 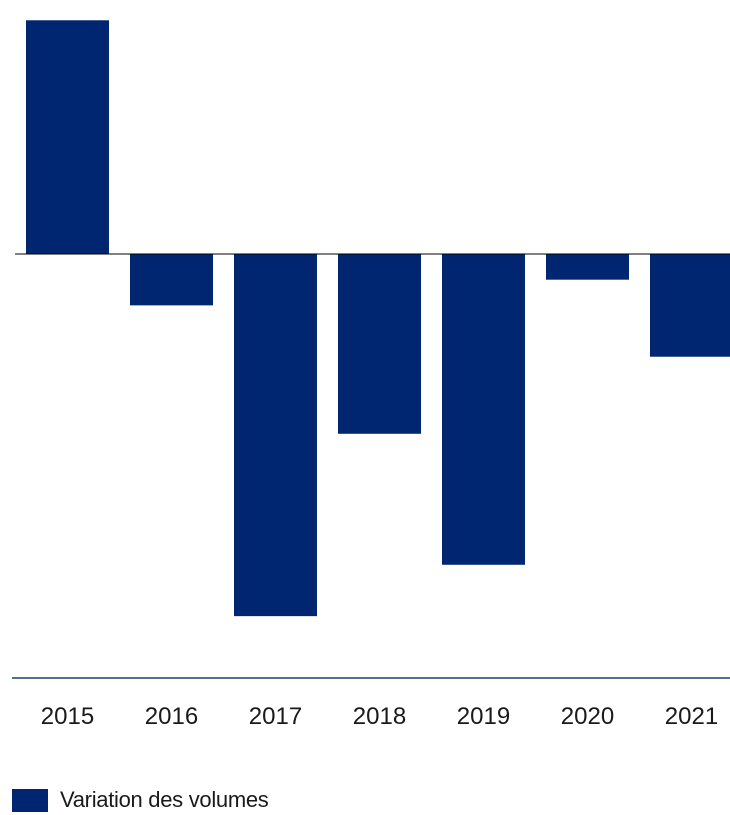 I want to click on x-tick-labels: 2015 2016 2017 2018 2019 2020 2021, so click(x=379, y=716).